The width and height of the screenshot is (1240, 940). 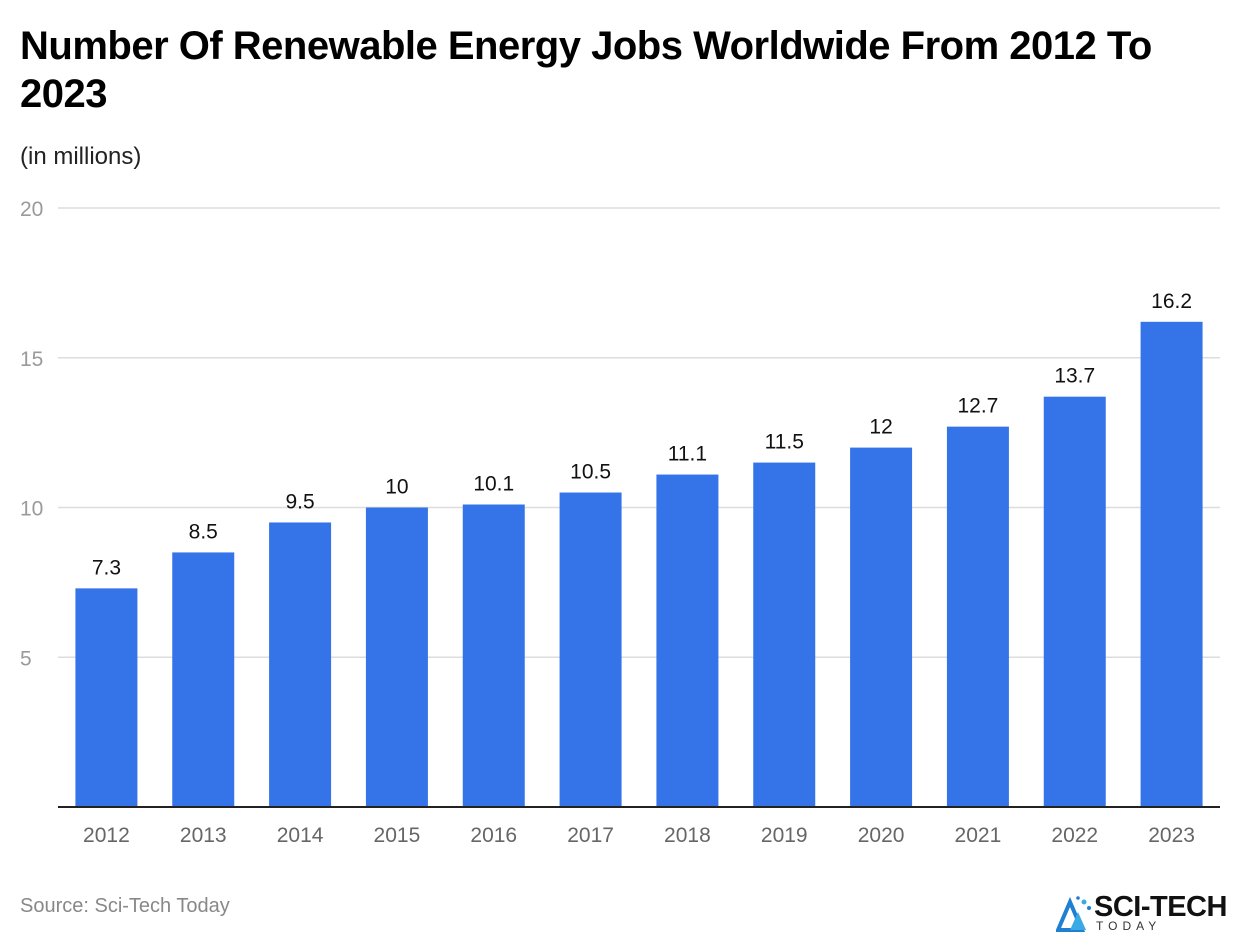 I want to click on y-tick-label: 15, so click(x=31, y=359).